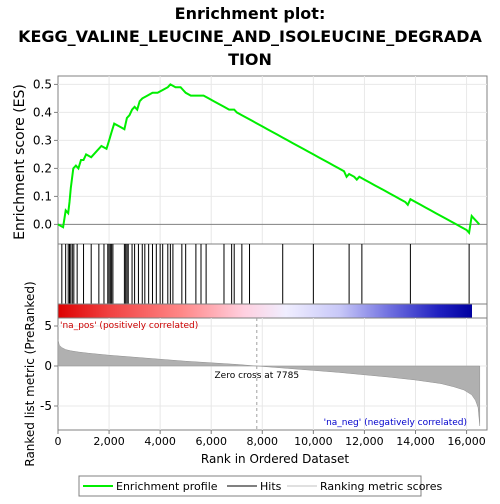 The width and height of the screenshot is (500, 504). I want to click on x-tick-label: 0, so click(58, 441).